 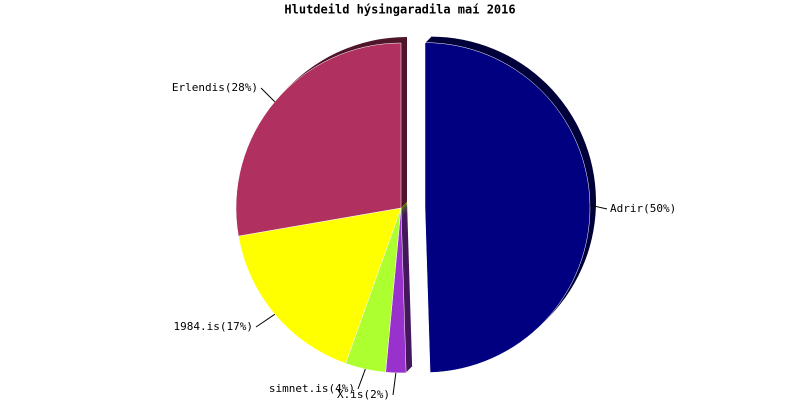 I want to click on chart-title: Hlutdeild hýsingaradila maí 2016, so click(x=399, y=10).